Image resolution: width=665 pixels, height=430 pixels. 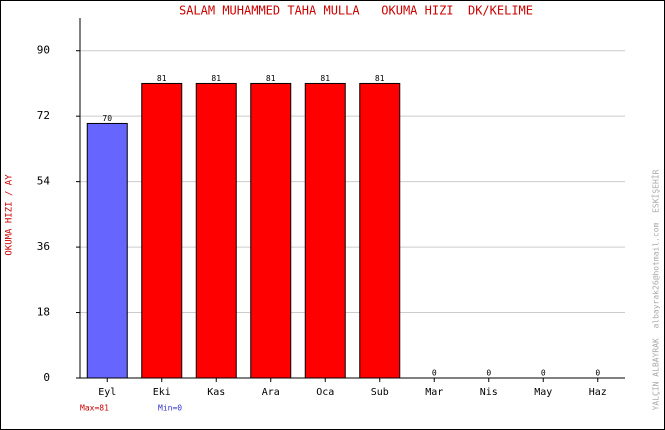 What do you see at coordinates (170, 408) in the screenshot?
I see `min-label: Min=0` at bounding box center [170, 408].